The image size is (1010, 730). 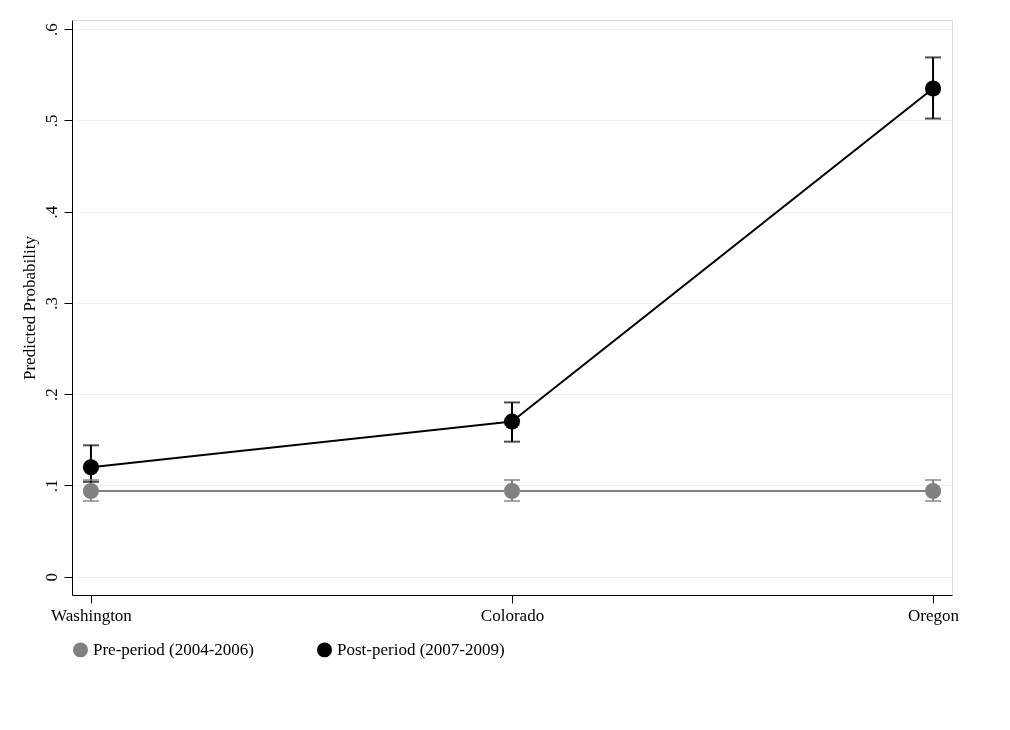 I want to click on x-tick-label: Colorado, so click(x=512, y=615).